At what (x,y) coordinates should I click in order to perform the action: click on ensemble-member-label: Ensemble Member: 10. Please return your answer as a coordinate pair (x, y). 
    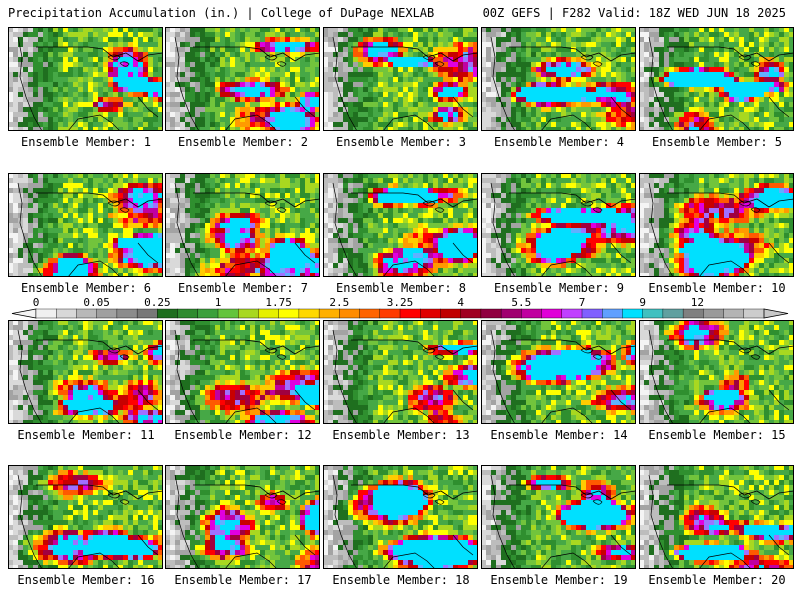
    Looking at the image, I should click on (717, 288).